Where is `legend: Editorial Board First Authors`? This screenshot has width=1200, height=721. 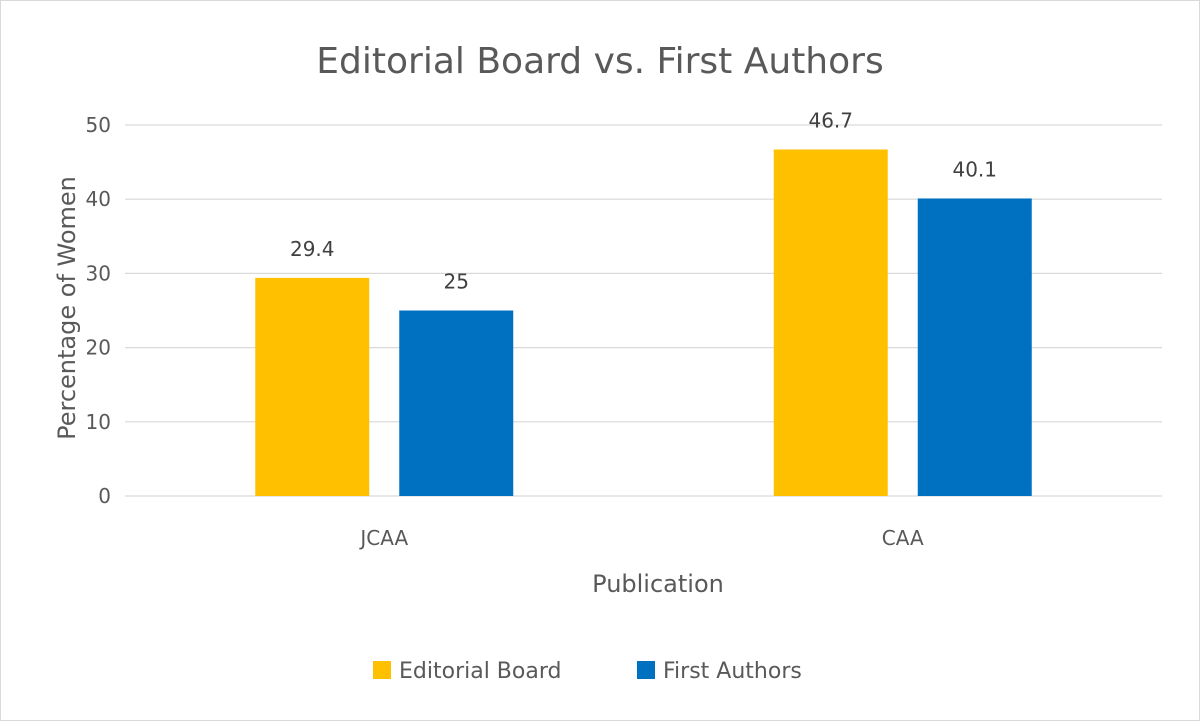
legend: Editorial Board First Authors is located at coordinates (587, 671).